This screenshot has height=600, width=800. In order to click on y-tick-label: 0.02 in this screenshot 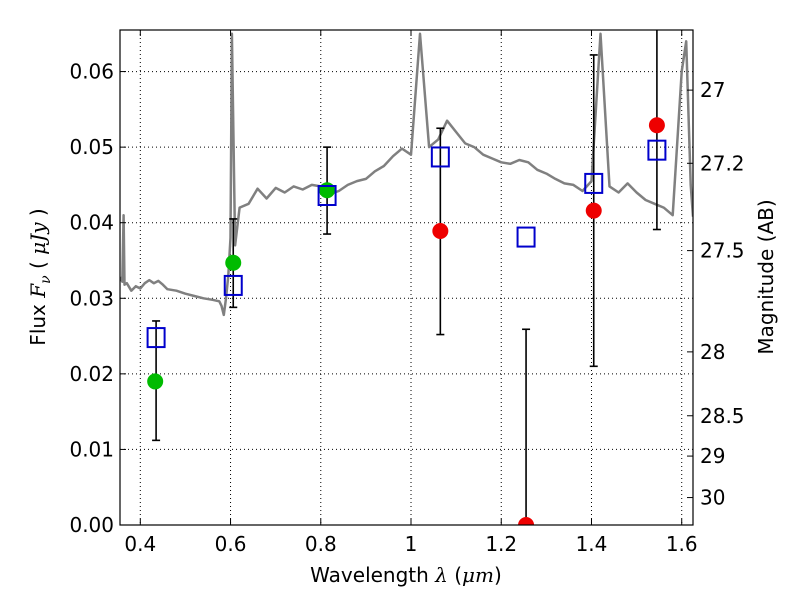, I will do `click(91, 374)`.